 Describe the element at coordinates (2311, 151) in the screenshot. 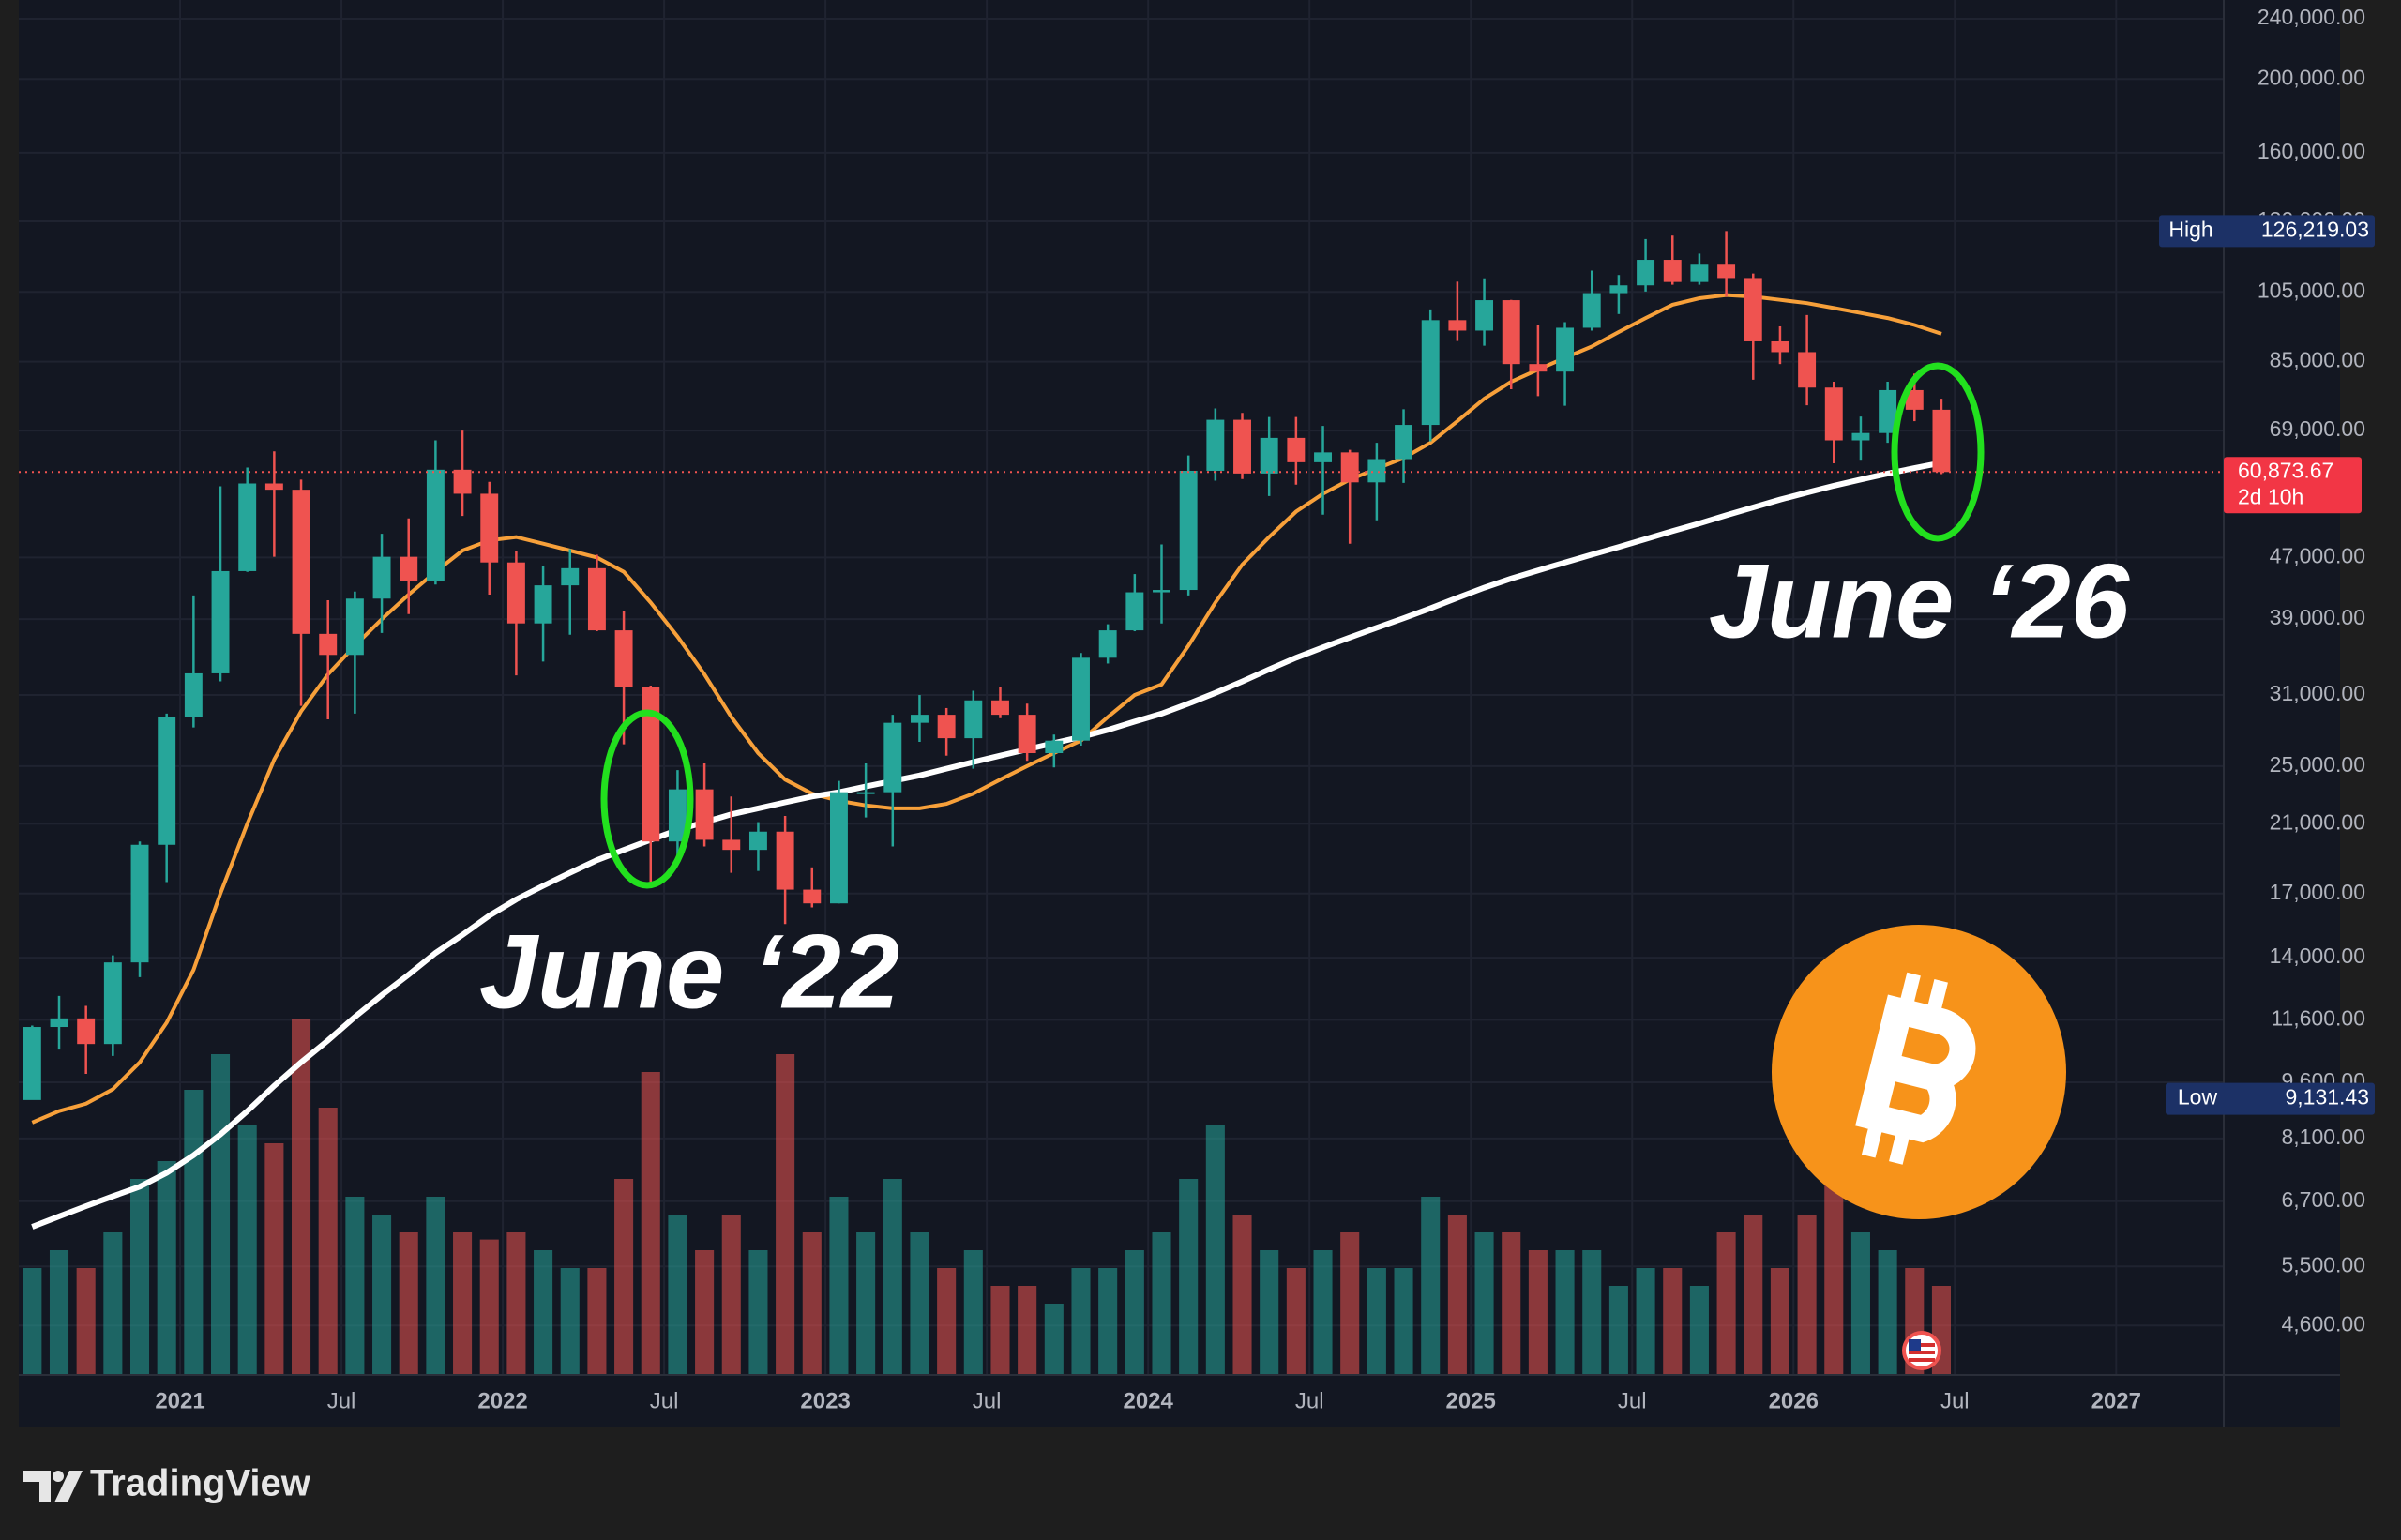

I see `y-tick-label: 160,000.00` at that location.